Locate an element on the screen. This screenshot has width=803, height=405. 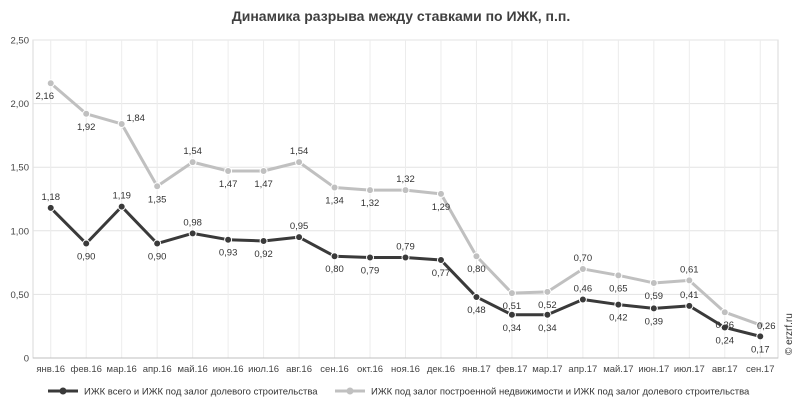
x-tick-label: янв.16 is located at coordinates (50, 369).